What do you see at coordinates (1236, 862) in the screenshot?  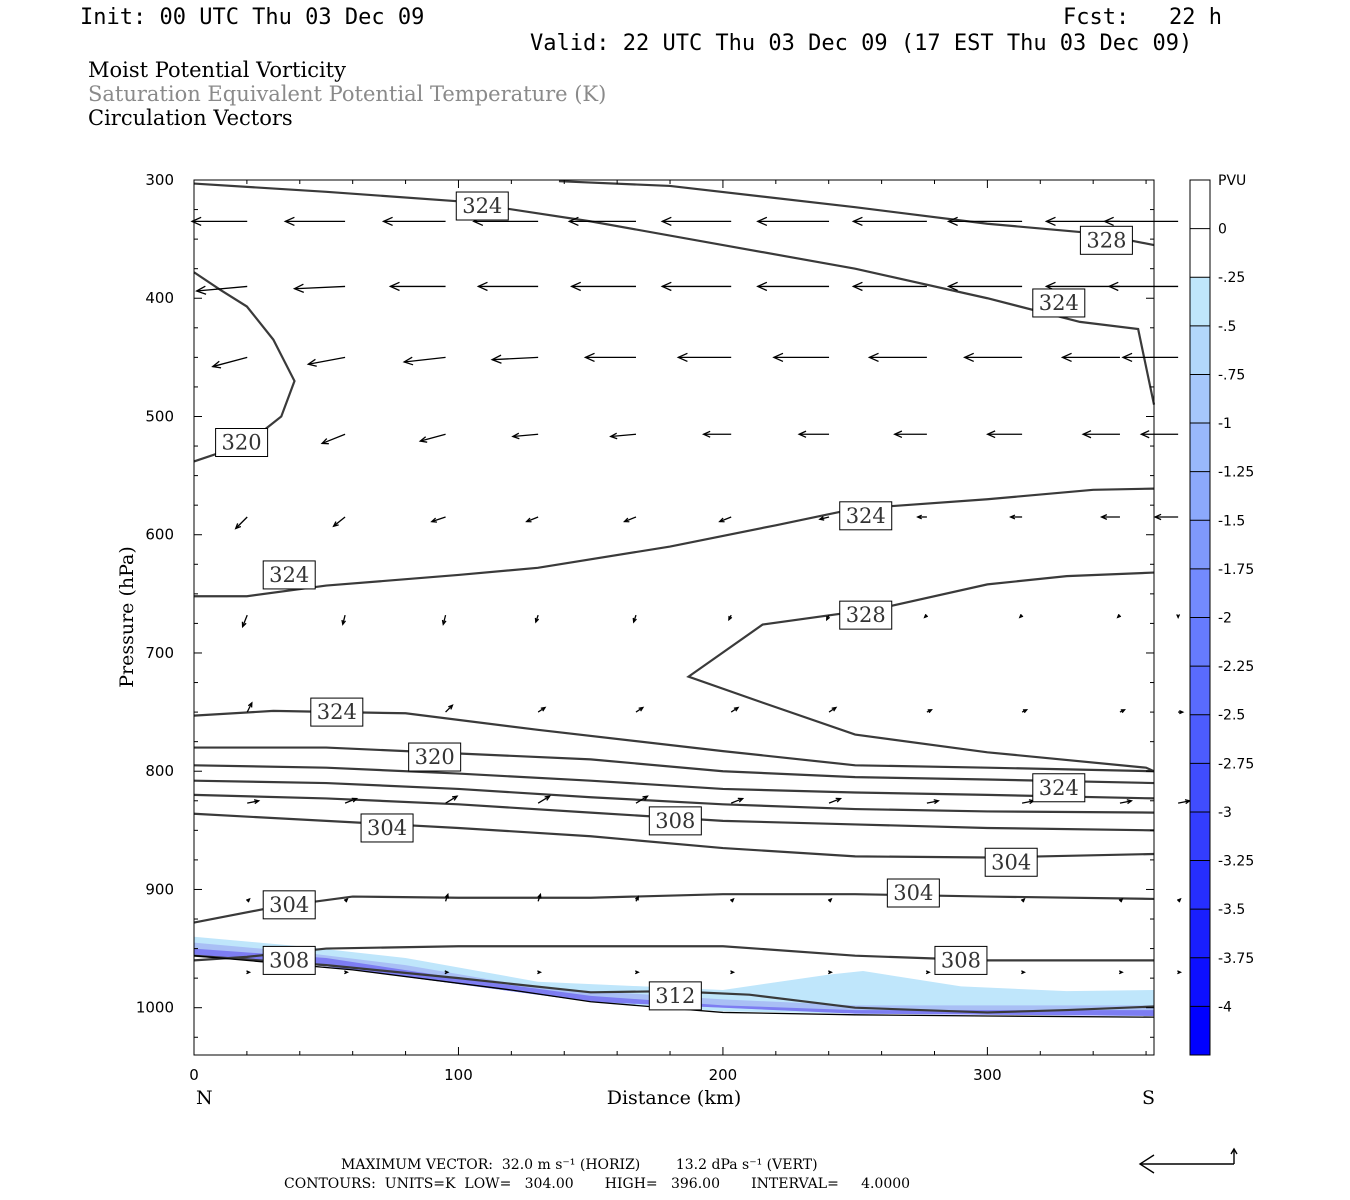 I see `colorbar-label: -3.25` at bounding box center [1236, 862].